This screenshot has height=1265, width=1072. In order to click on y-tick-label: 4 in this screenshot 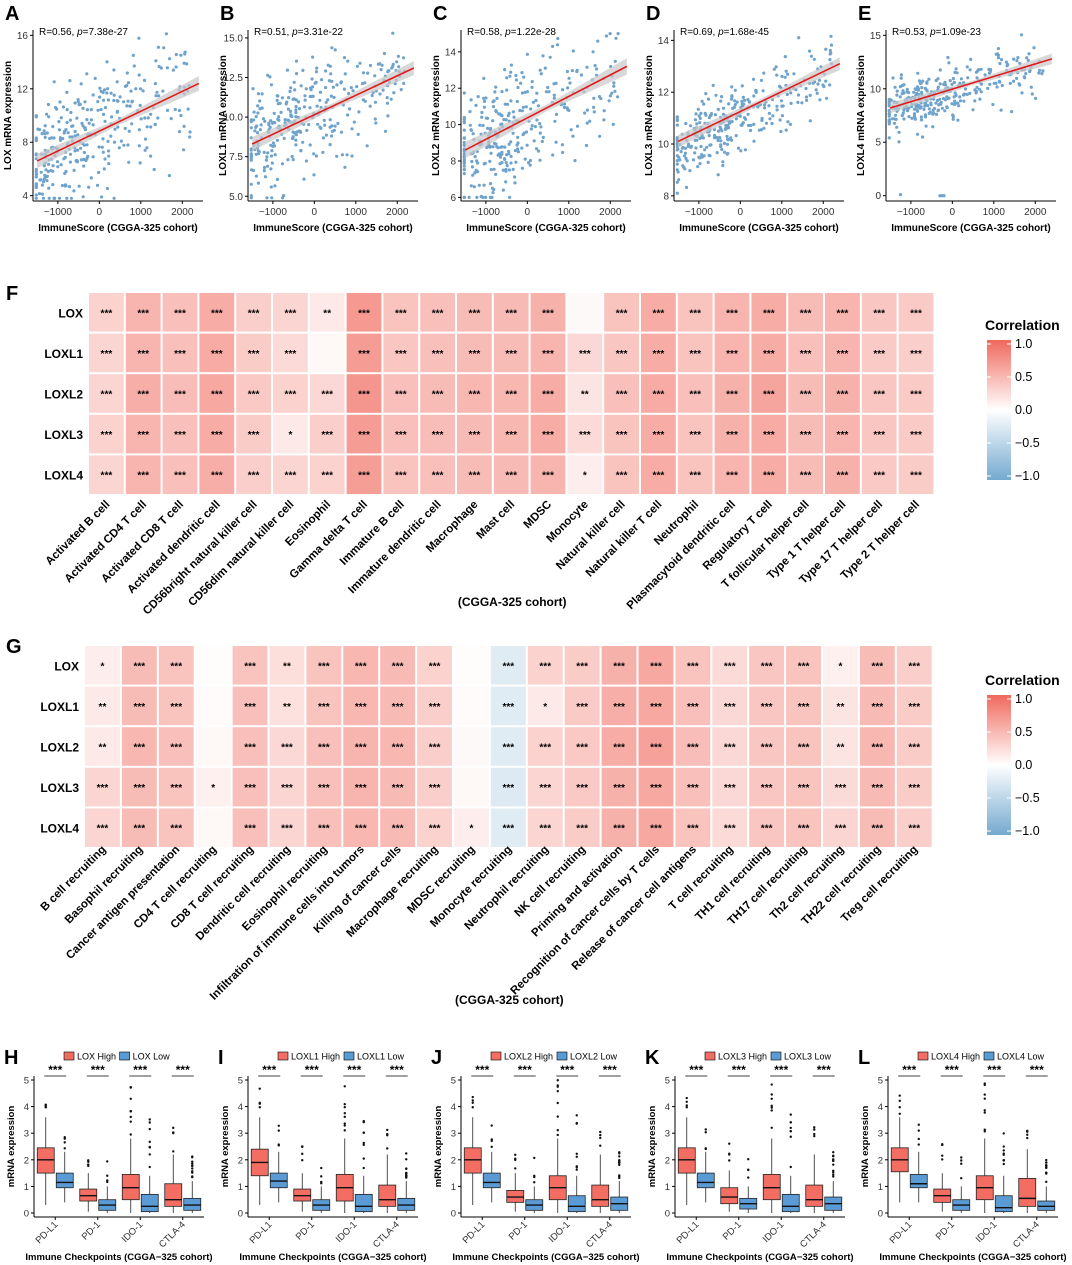, I will do `click(880, 1107)`.